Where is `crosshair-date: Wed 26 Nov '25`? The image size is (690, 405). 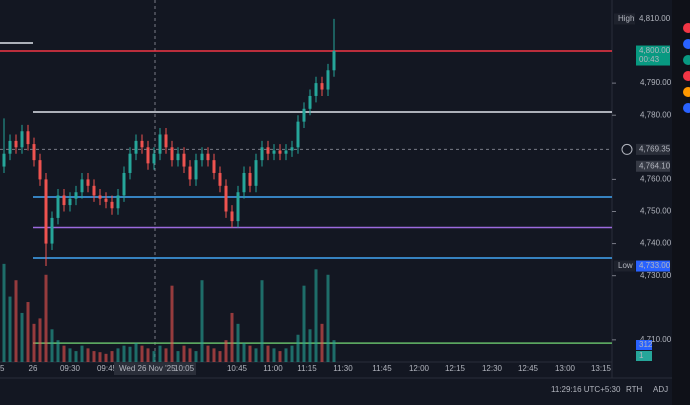
crosshair-date: Wed 26 Nov '25 is located at coordinates (147, 368).